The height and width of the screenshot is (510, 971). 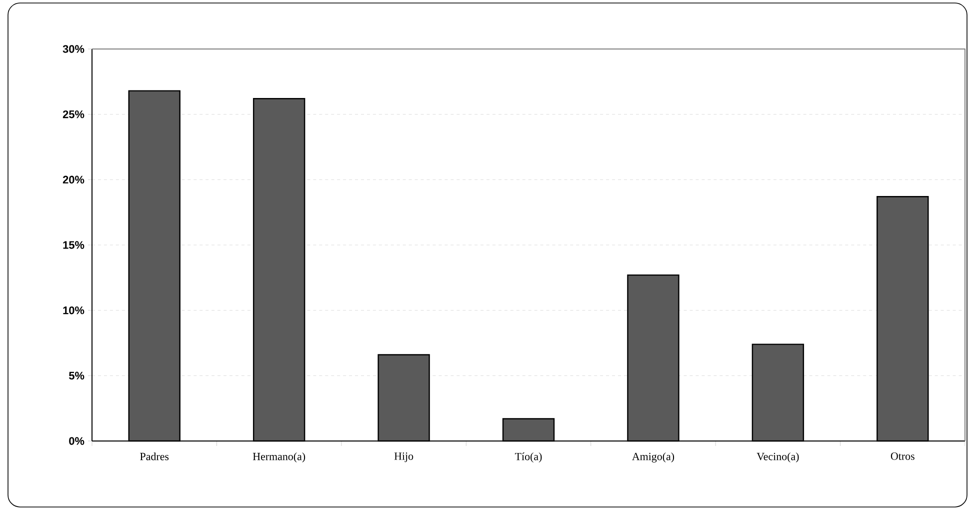 What do you see at coordinates (404, 457) in the screenshot?
I see `x-tick-label: Hijo` at bounding box center [404, 457].